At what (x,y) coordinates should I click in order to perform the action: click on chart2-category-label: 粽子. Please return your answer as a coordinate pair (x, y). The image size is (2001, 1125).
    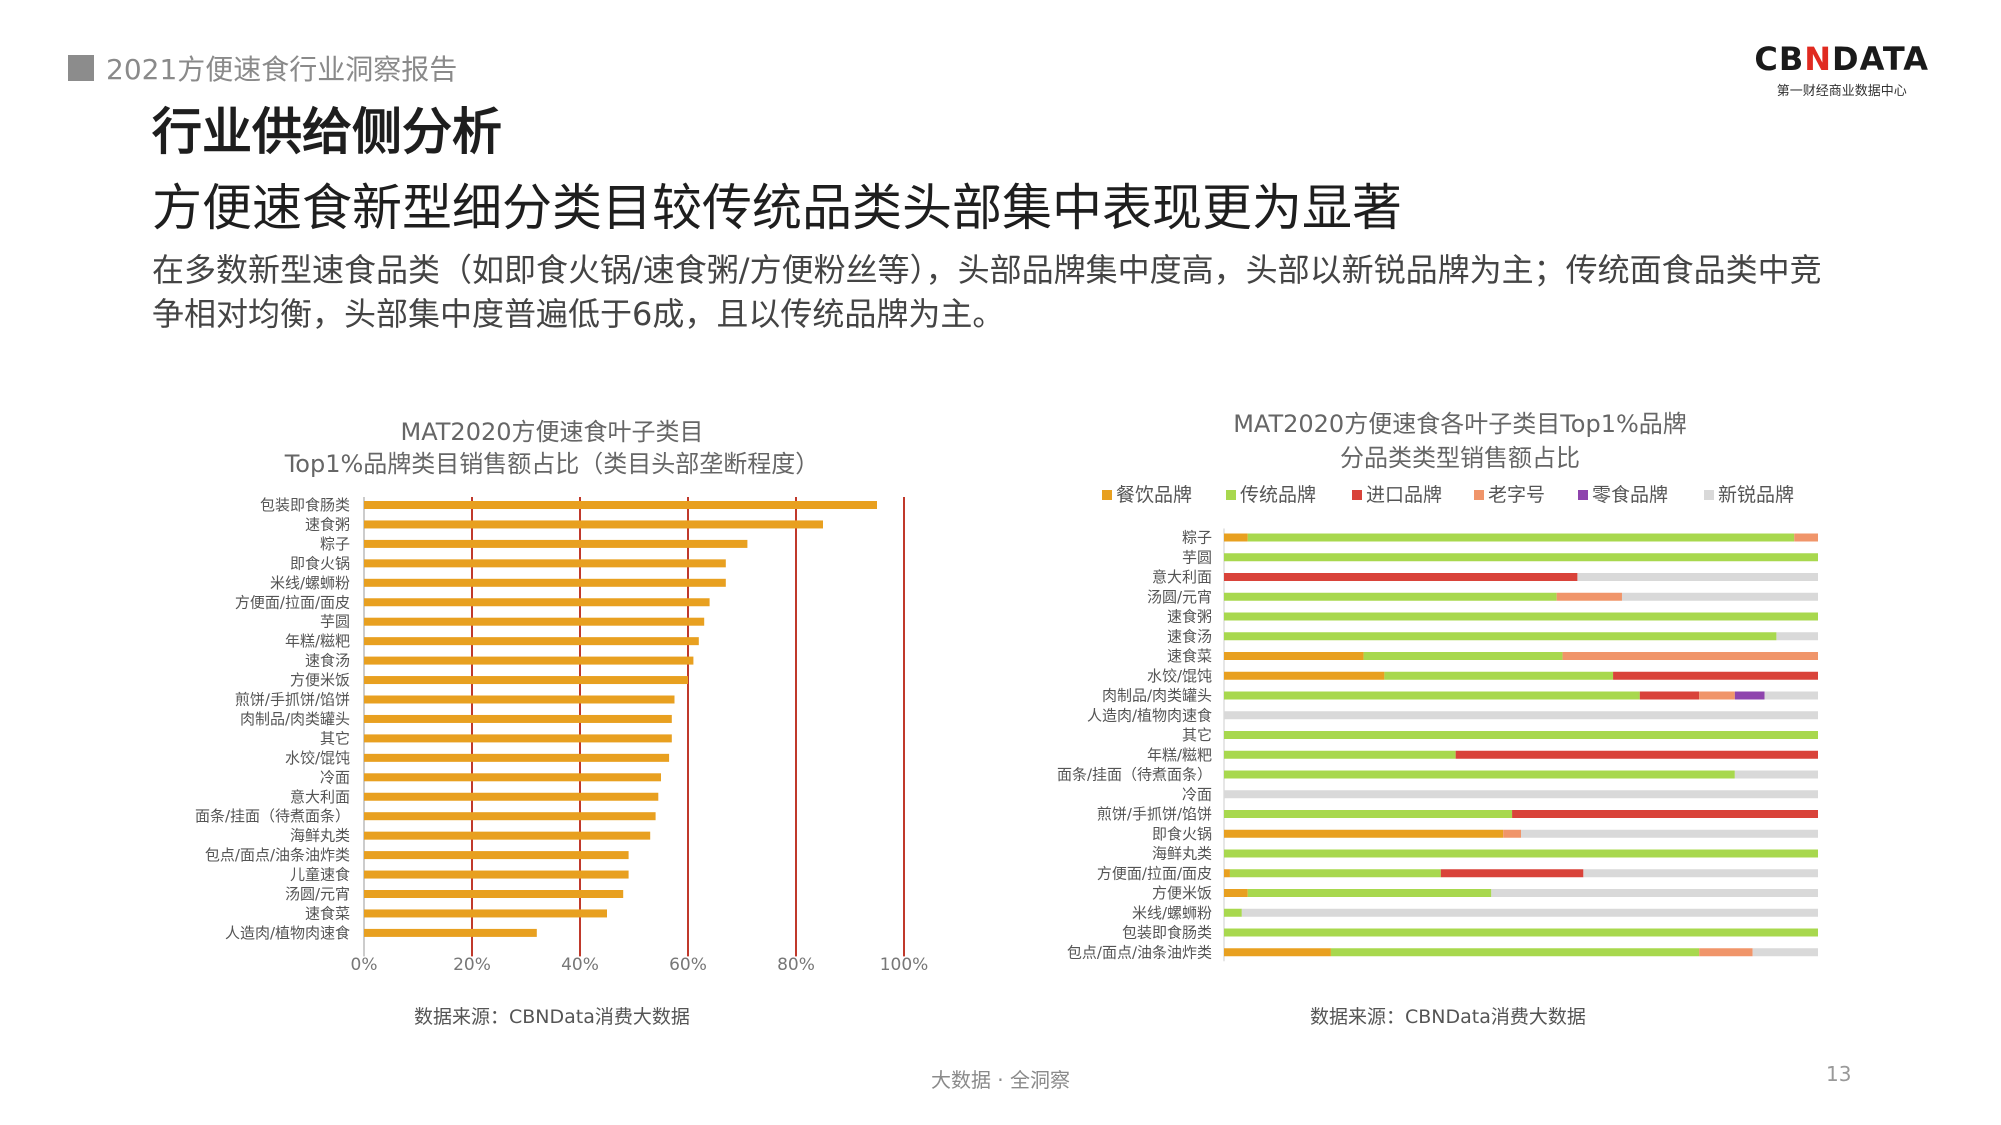
    Looking at the image, I should click on (1197, 538).